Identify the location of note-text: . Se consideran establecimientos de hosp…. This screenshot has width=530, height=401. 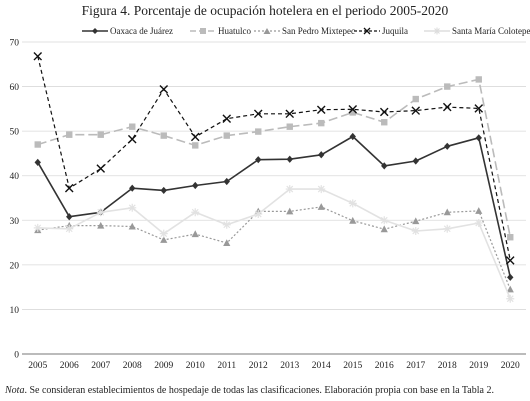
(259, 390).